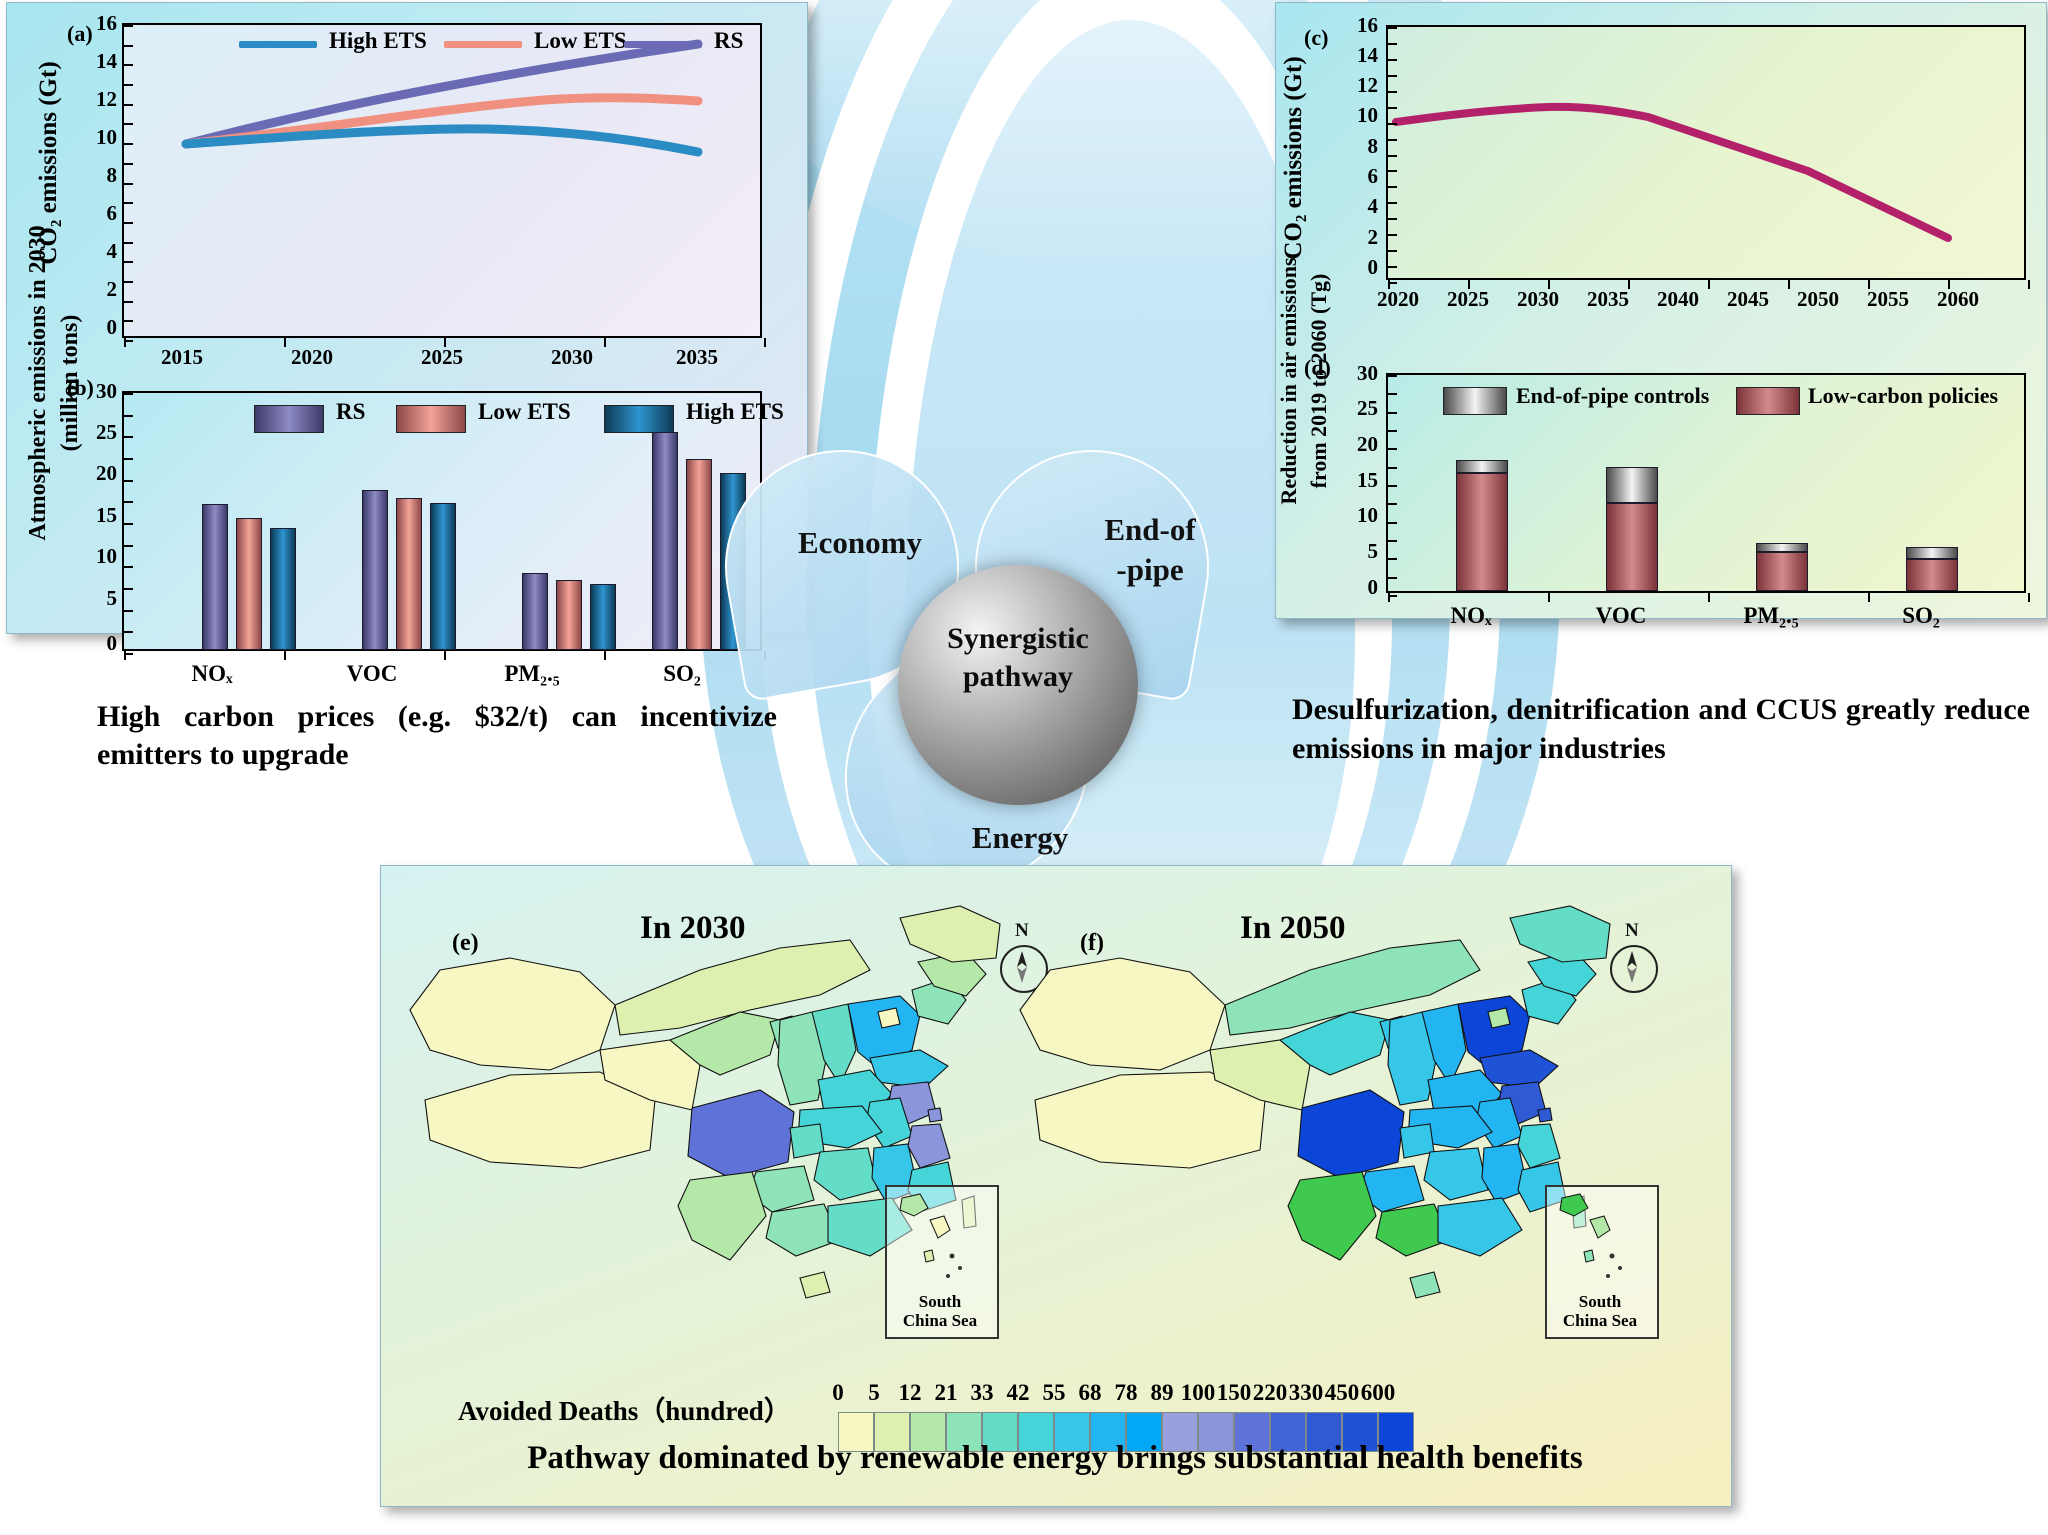 The height and width of the screenshot is (1535, 2048). What do you see at coordinates (483, 44) in the screenshot?
I see `panel-a-legend-swatch-low-ets` at bounding box center [483, 44].